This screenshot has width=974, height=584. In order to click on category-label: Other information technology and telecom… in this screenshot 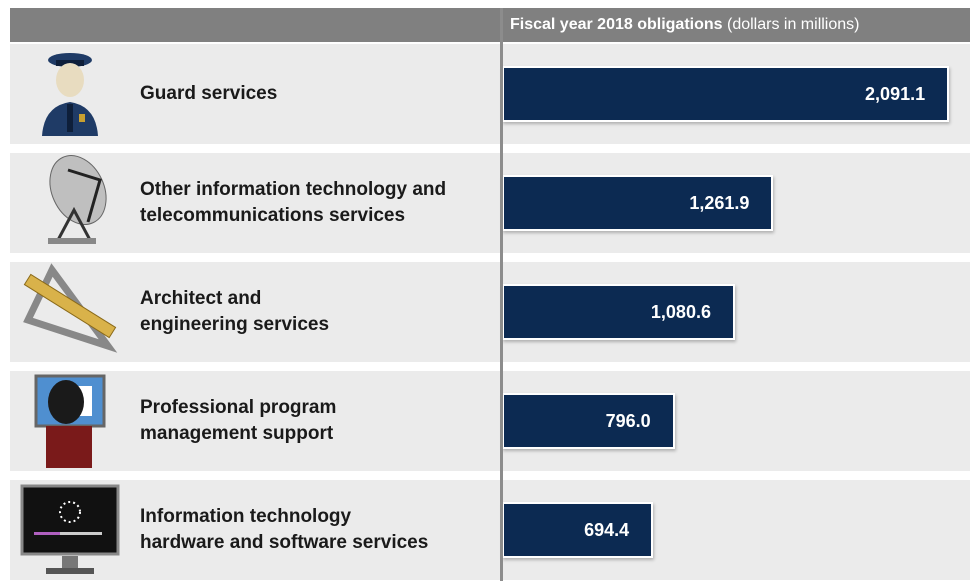, I will do `click(293, 202)`.